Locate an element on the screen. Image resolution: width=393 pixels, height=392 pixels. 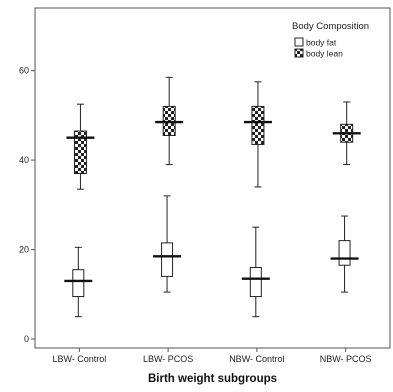
y-tick-label: 60 is located at coordinates (24, 71).